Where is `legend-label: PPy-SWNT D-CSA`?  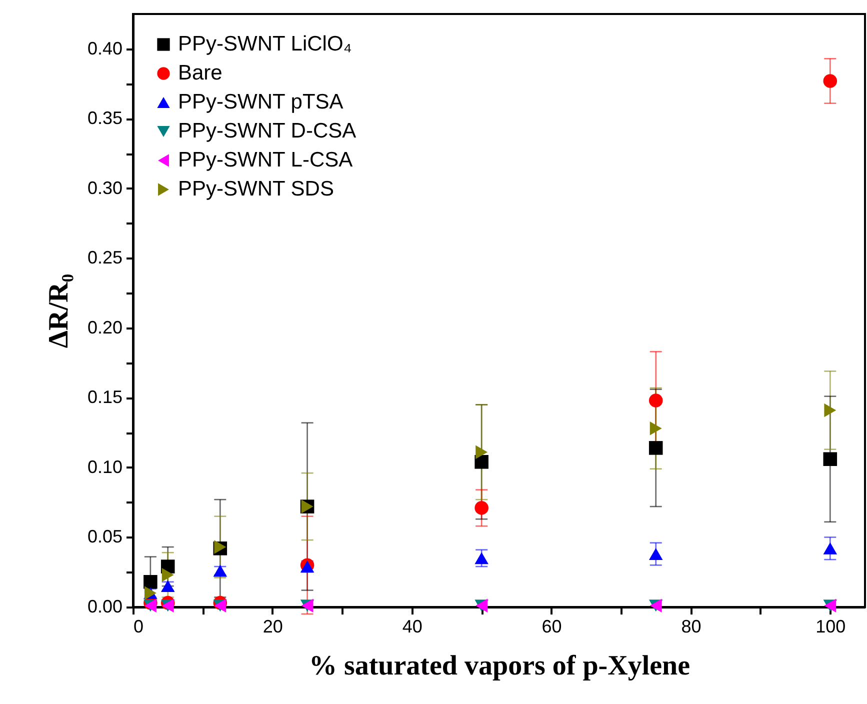
legend-label: PPy-SWNT D-CSA is located at coordinates (267, 131).